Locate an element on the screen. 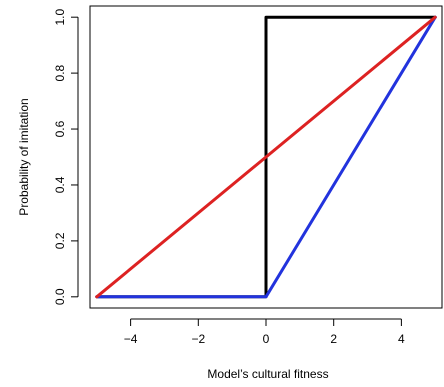 The height and width of the screenshot is (387, 444). y-tick-label: 0.2 is located at coordinates (60, 240).